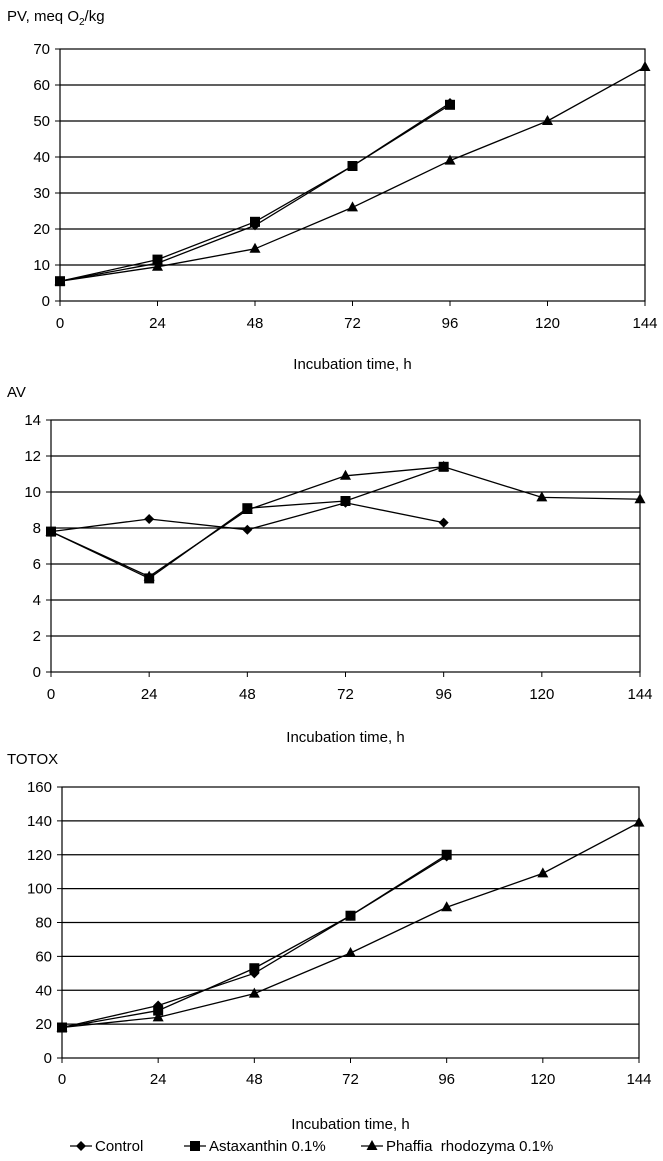 The image size is (663, 1161). What do you see at coordinates (372, 1145) in the screenshot?
I see `legend-triangle-marker` at bounding box center [372, 1145].